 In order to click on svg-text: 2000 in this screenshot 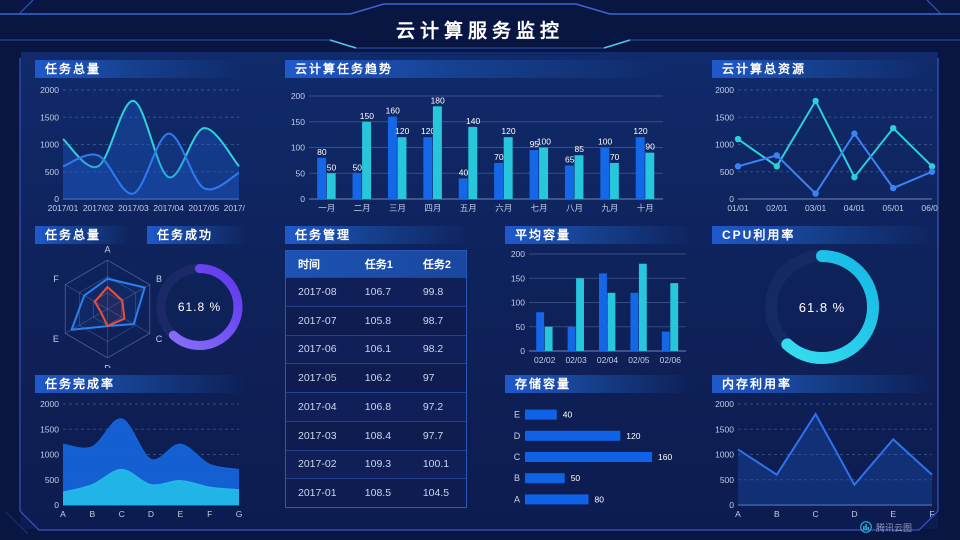, I will do `click(724, 404)`.